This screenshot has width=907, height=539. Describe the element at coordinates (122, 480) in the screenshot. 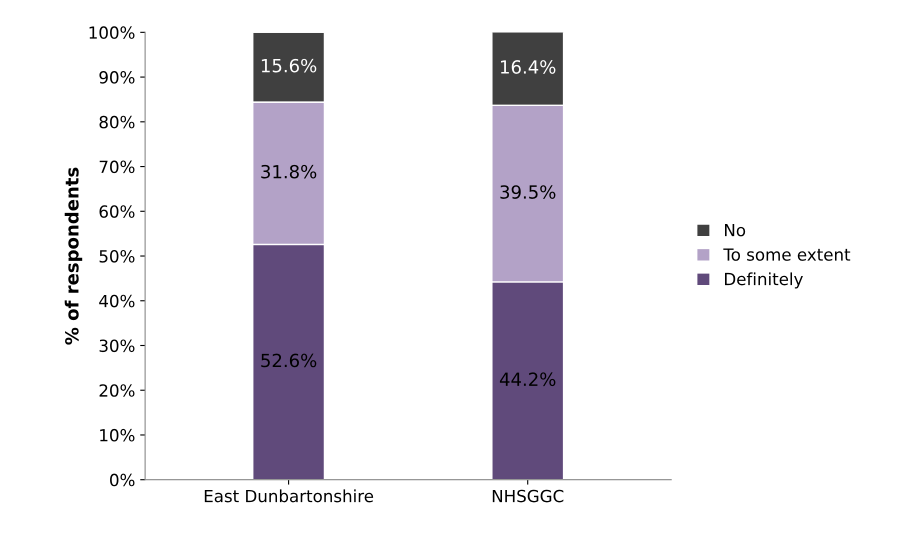

I see `y-tick-label: 0%` at that location.